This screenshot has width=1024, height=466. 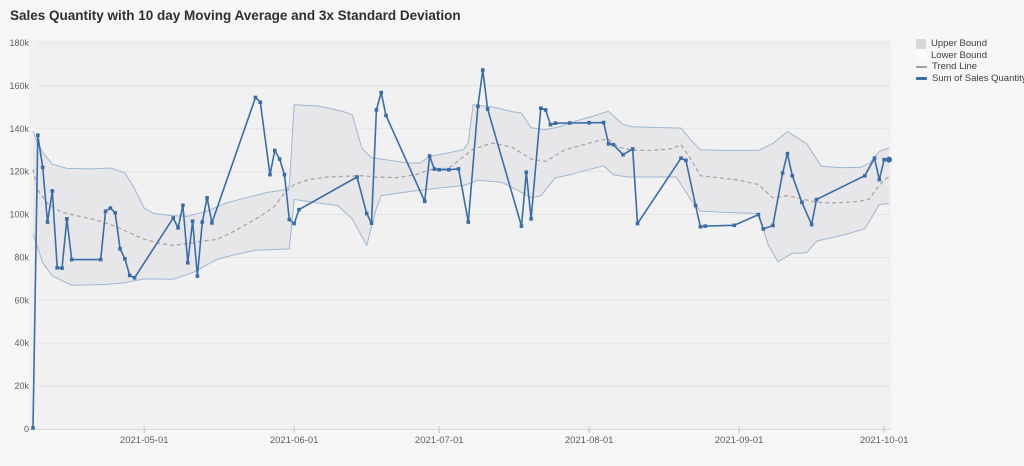 What do you see at coordinates (19, 43) in the screenshot?
I see `y-tick-label: 180k` at bounding box center [19, 43].